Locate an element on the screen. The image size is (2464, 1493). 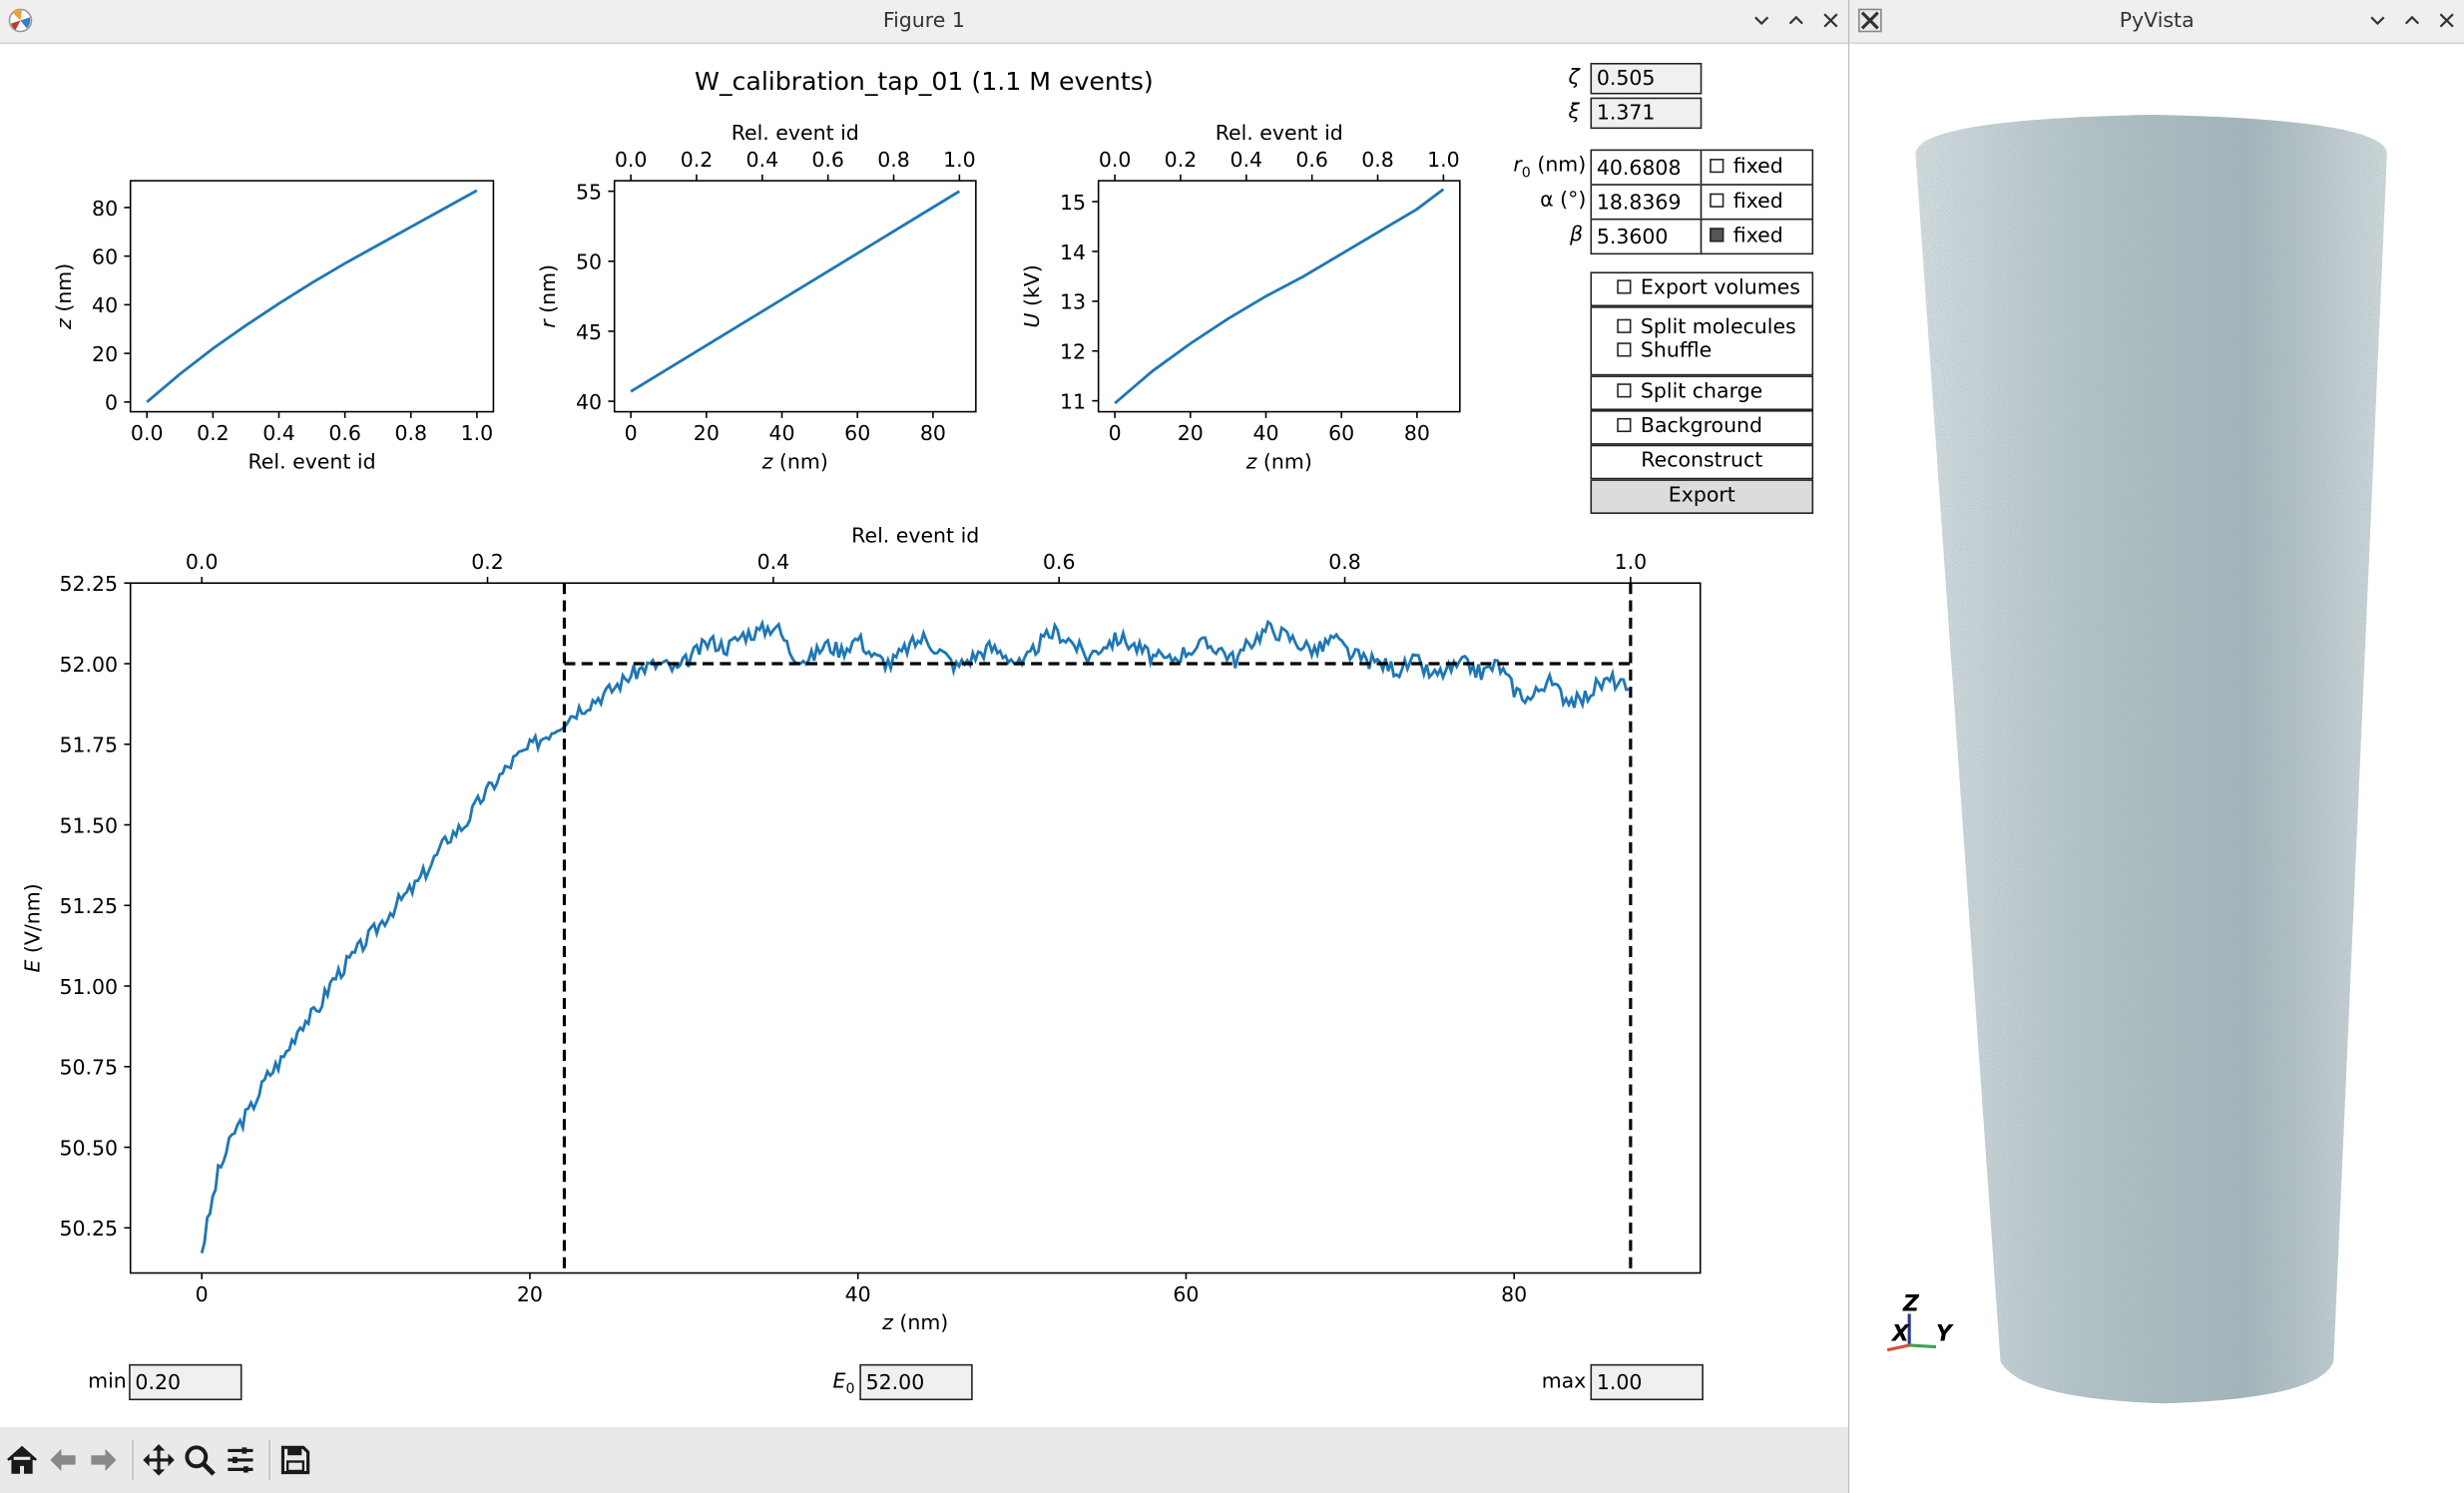
y-tick-label: 13 is located at coordinates (1073, 302).